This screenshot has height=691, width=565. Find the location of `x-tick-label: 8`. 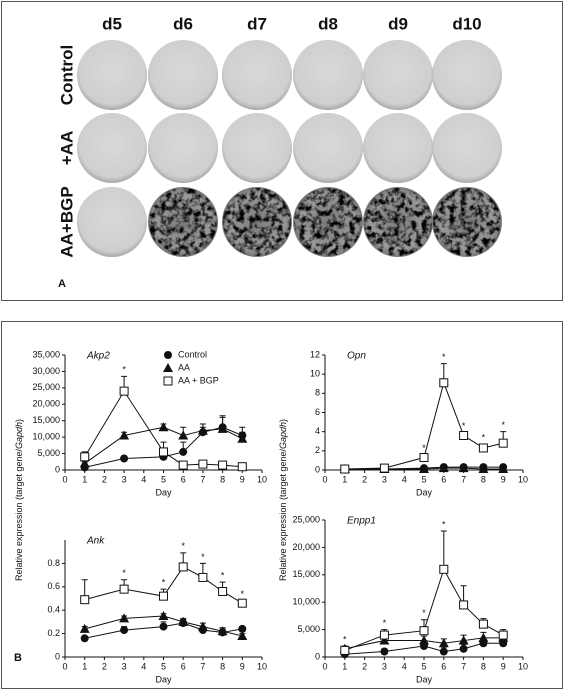

x-tick-label: 8 is located at coordinates (222, 479).